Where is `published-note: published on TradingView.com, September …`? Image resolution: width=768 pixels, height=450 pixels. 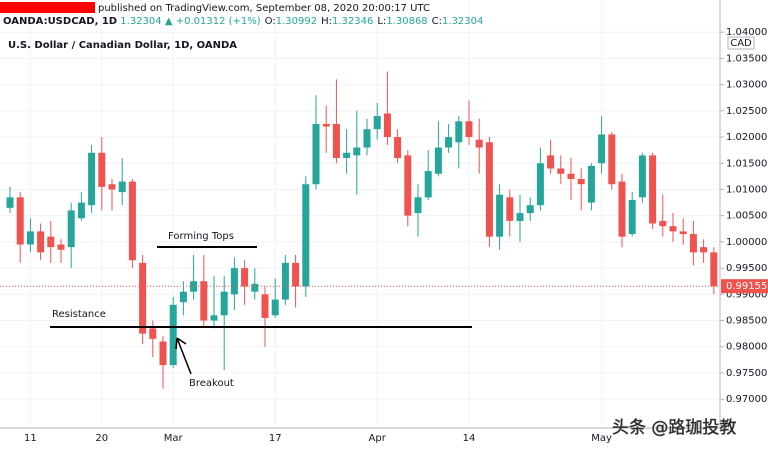
published-note: published on TradingView.com, September … is located at coordinates (264, 8).